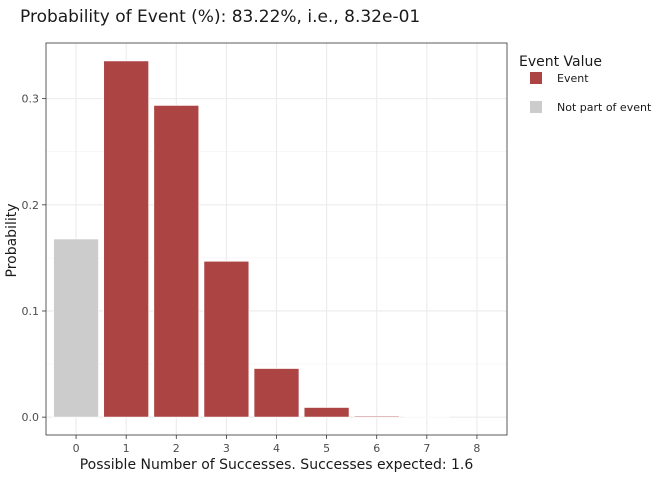 The image size is (672, 480). What do you see at coordinates (76, 448) in the screenshot?
I see `x-tick-label: 0` at bounding box center [76, 448].